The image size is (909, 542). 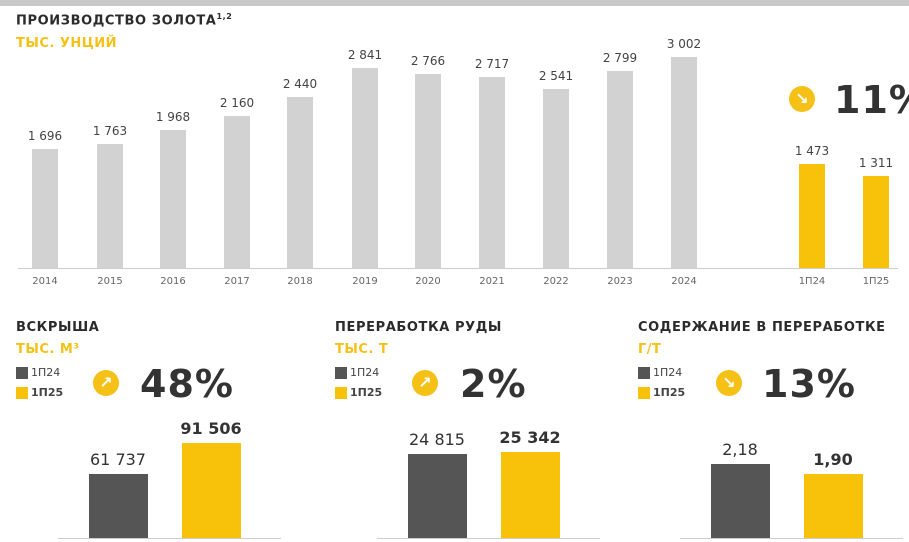 I want to click on bar-2018, so click(x=300, y=182).